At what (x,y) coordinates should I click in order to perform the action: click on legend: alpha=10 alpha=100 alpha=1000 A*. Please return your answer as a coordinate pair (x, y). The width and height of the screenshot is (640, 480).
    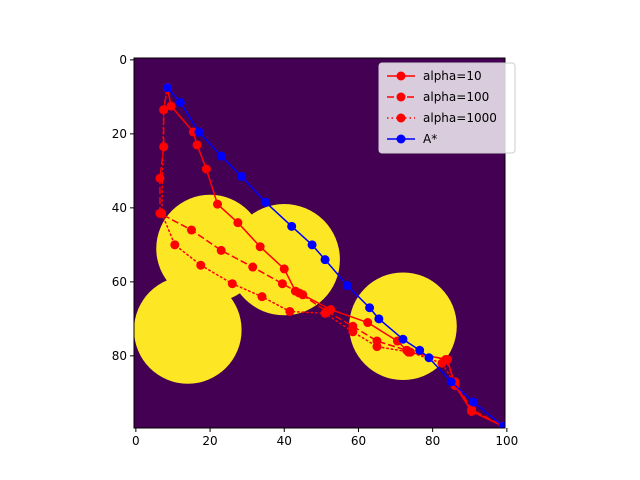
    Looking at the image, I should click on (447, 108).